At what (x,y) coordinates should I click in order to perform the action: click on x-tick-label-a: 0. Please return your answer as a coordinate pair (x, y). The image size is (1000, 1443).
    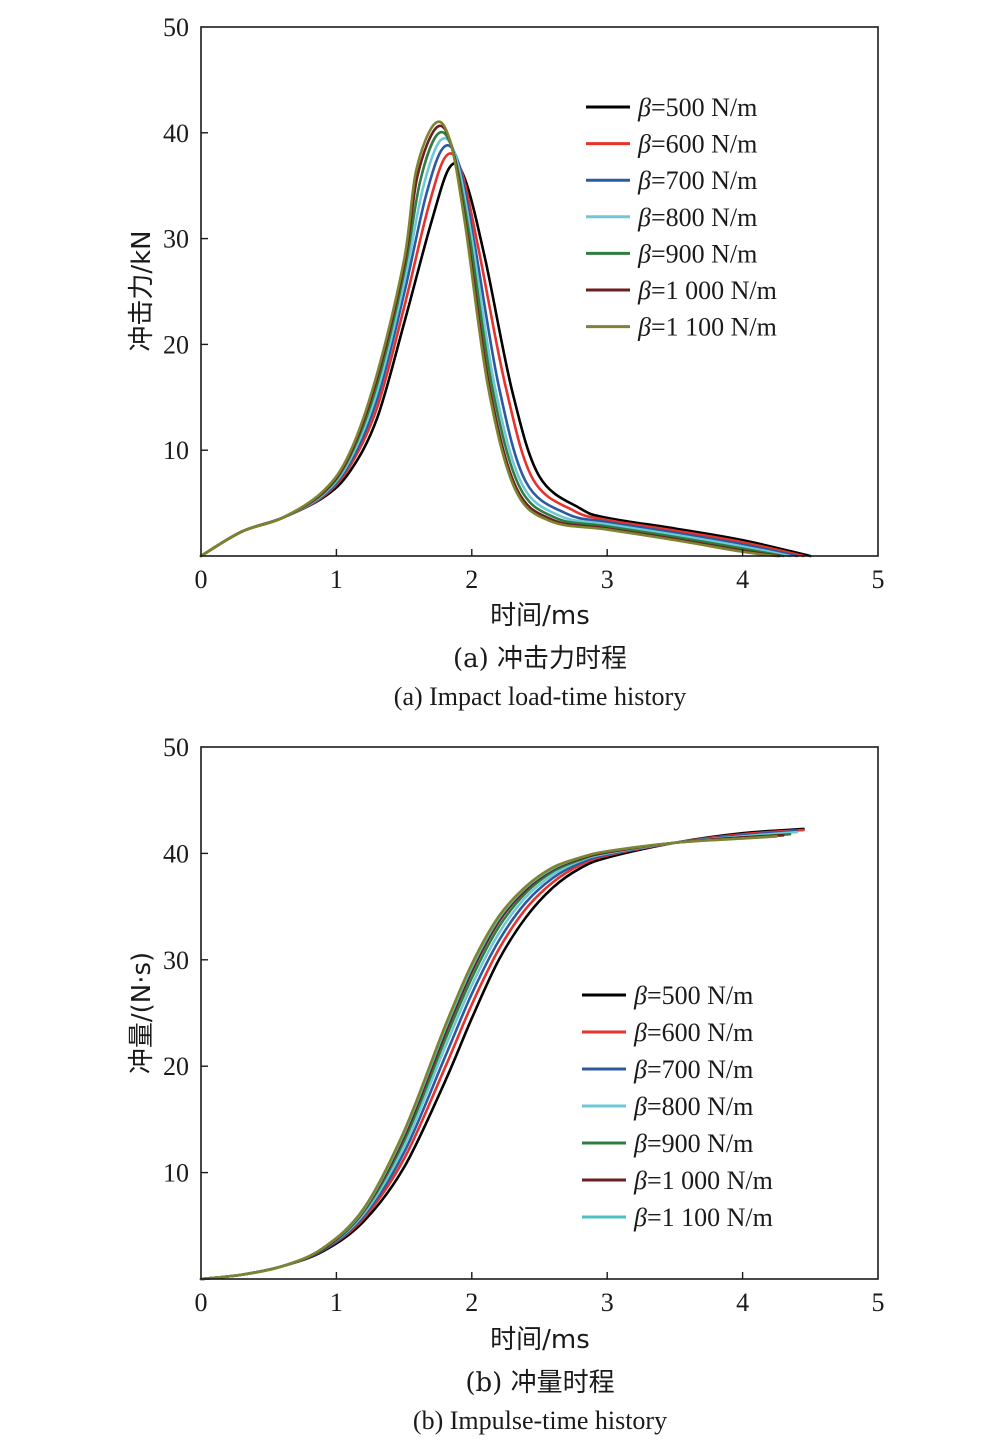
    Looking at the image, I should click on (201, 579).